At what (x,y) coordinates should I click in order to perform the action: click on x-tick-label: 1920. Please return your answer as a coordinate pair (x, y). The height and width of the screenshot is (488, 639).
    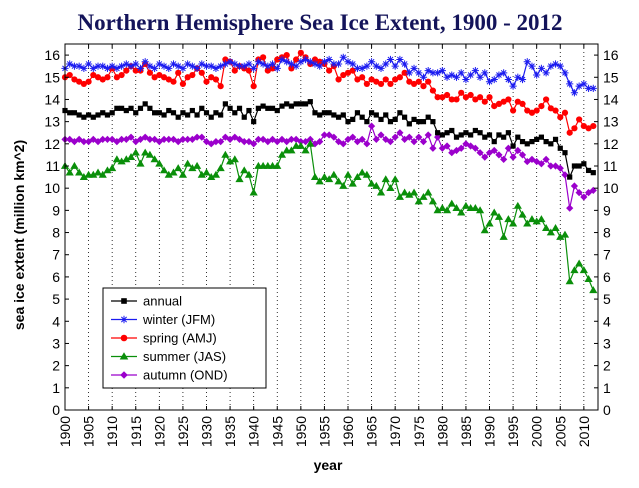
    Looking at the image, I should click on (159, 431).